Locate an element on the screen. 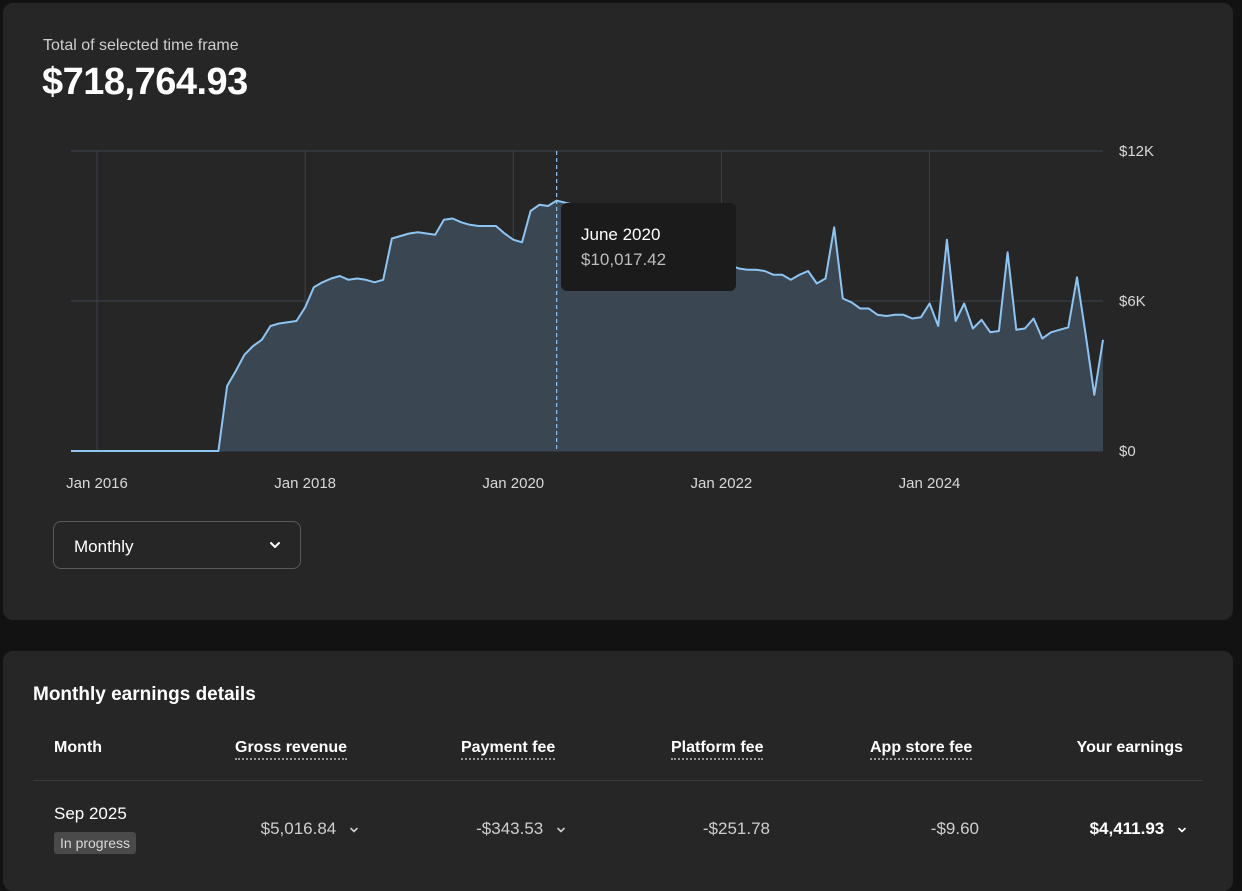 Image resolution: width=1242 pixels, height=891 pixels. total-value: $718,764.93 is located at coordinates (145, 82).